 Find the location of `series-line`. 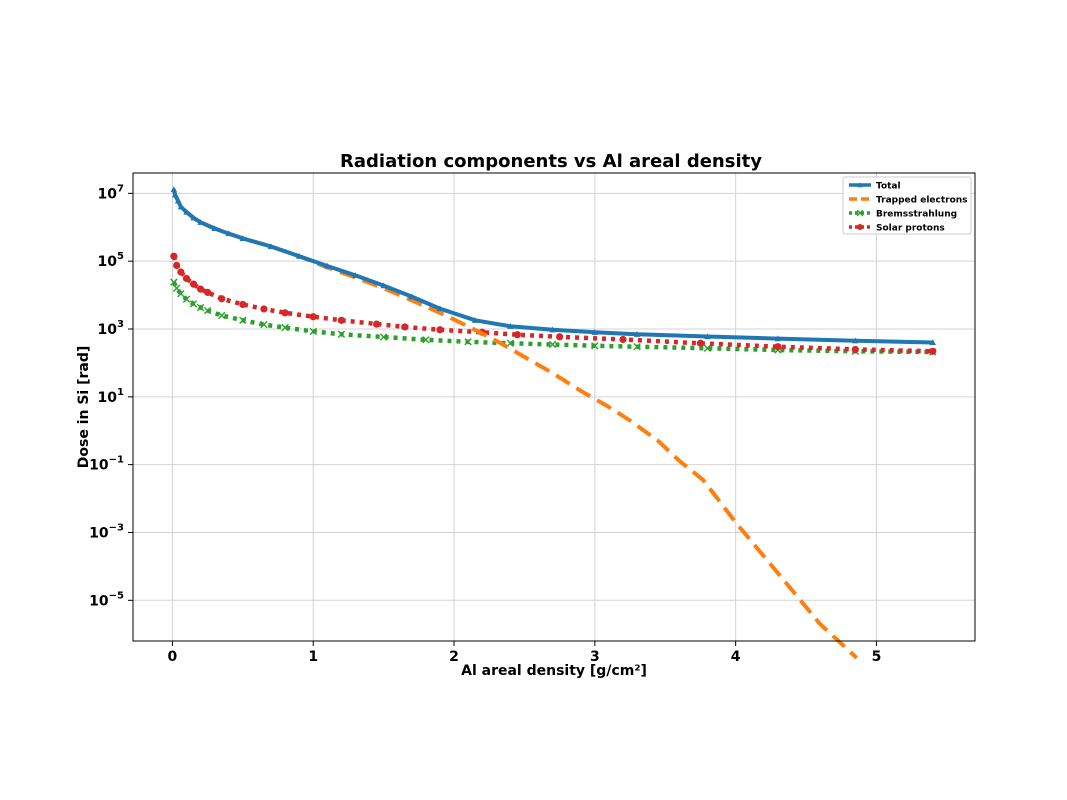

series-line is located at coordinates (552, 304).